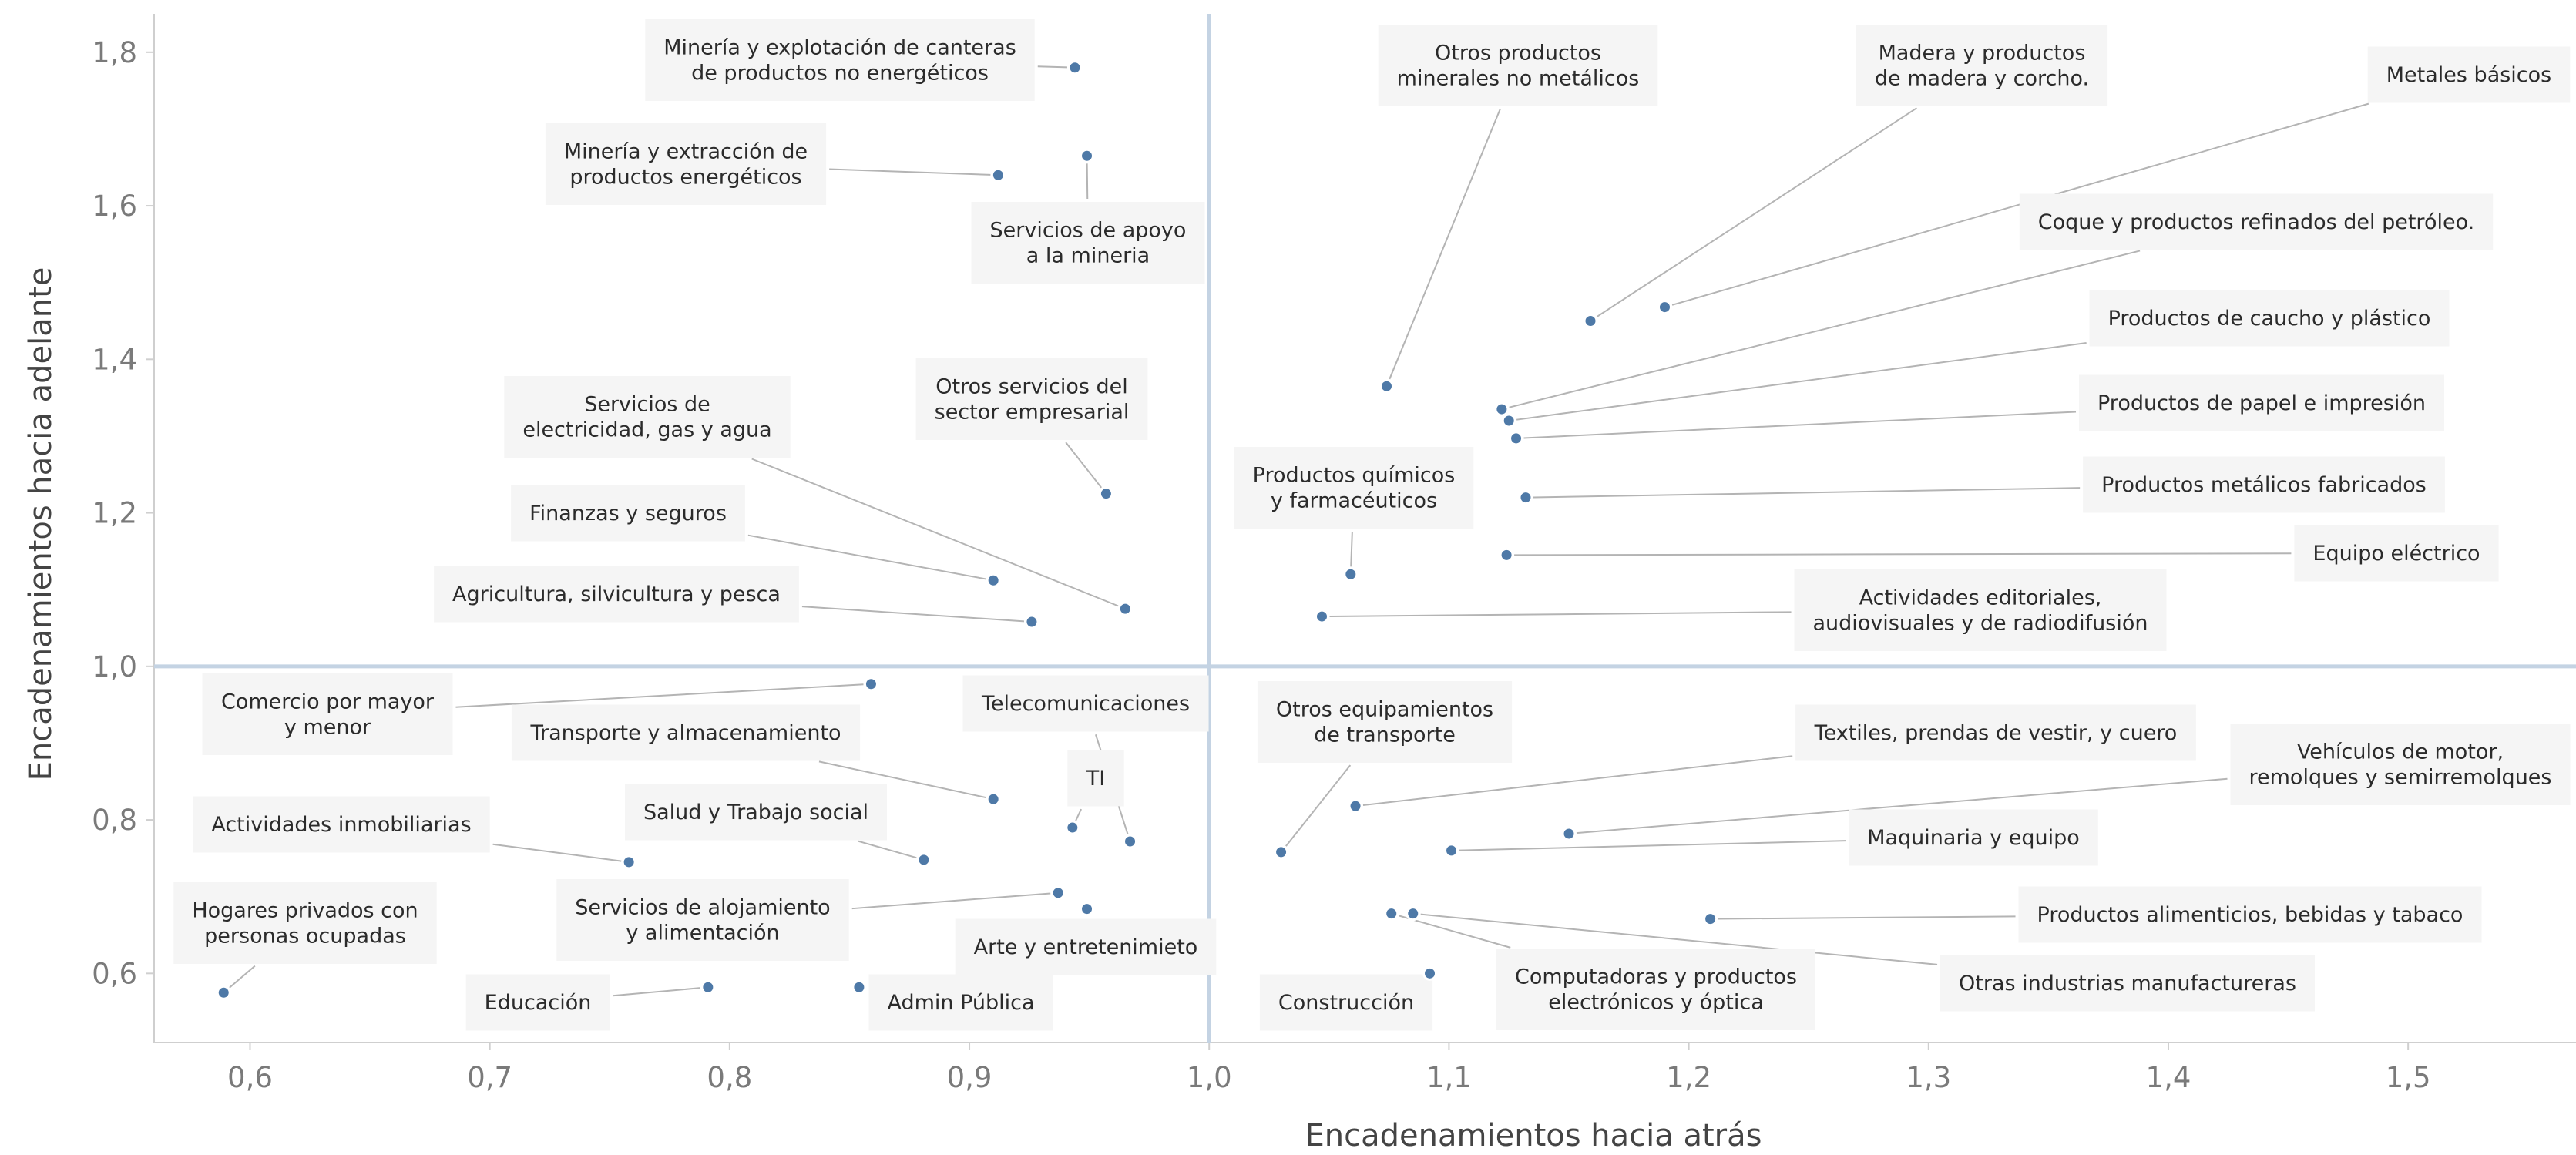 The height and width of the screenshot is (1155, 2576). What do you see at coordinates (1385, 722) in the screenshot?
I see `point-label: Otros equipamientos de transporte` at bounding box center [1385, 722].